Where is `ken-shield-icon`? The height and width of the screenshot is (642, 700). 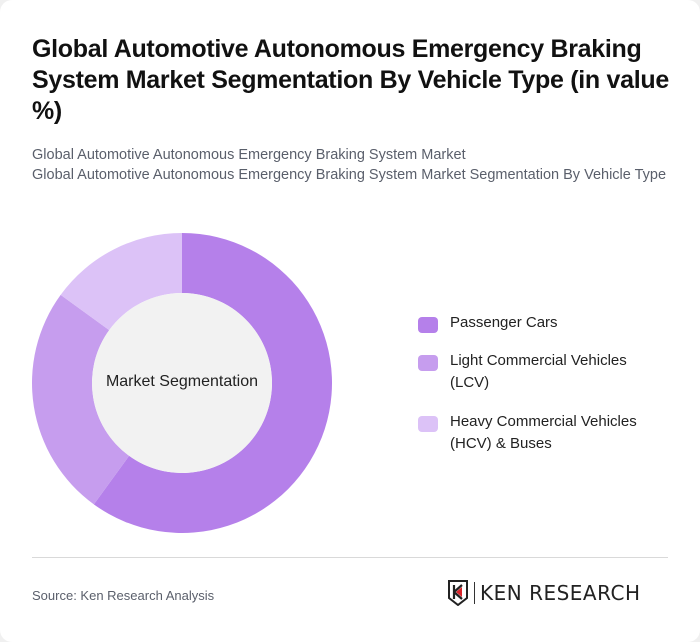
ken-shield-icon is located at coordinates (458, 593).